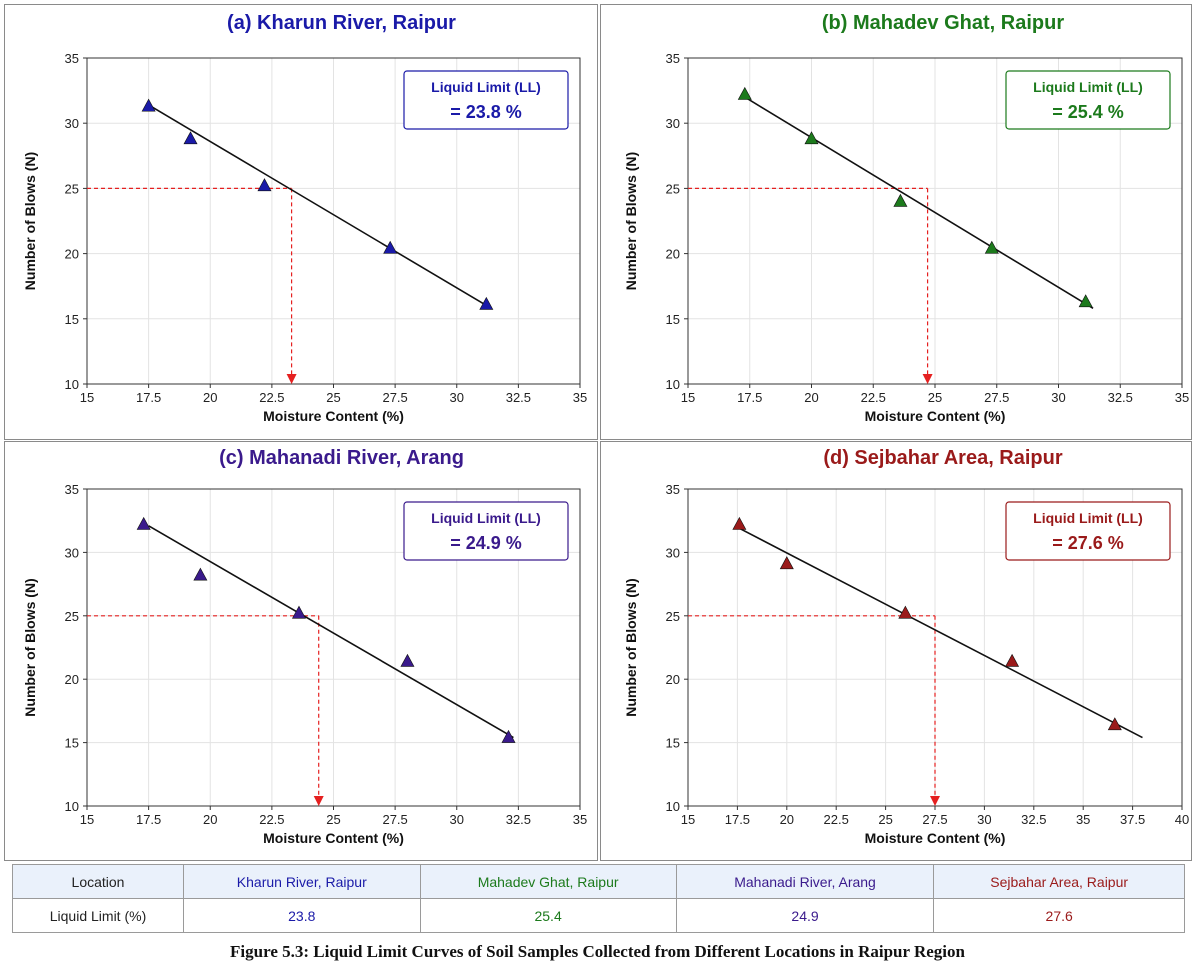 Image resolution: width=1195 pixels, height=976 pixels. I want to click on liquid-limit-value: = 23.8 %, so click(486, 112).